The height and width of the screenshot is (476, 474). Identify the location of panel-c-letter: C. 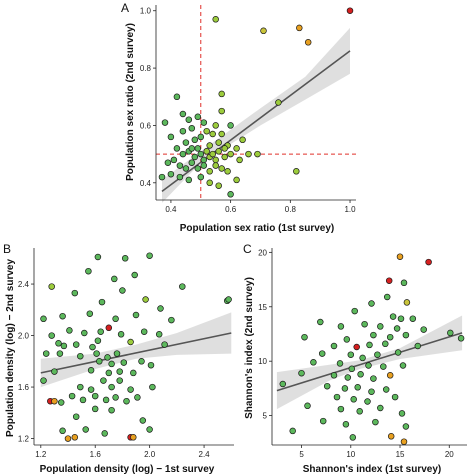
(247, 249).